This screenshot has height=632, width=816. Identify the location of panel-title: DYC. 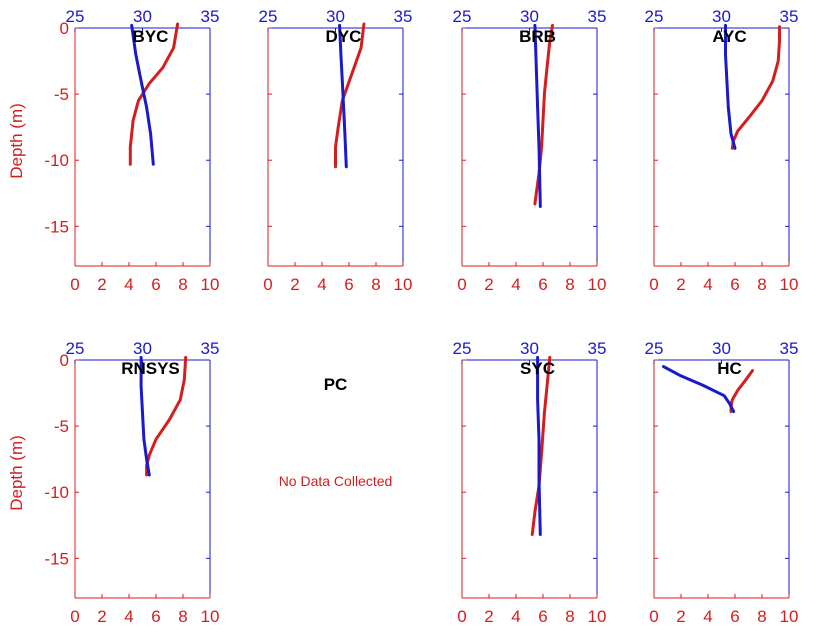
(344, 36).